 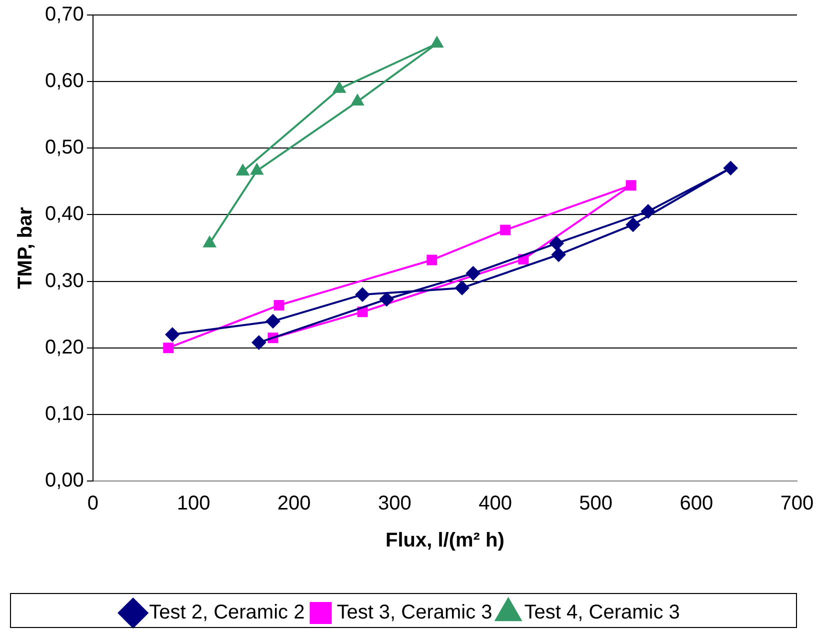 I want to click on legend-label: Test 3, Ceramic 3, so click(x=414, y=613).